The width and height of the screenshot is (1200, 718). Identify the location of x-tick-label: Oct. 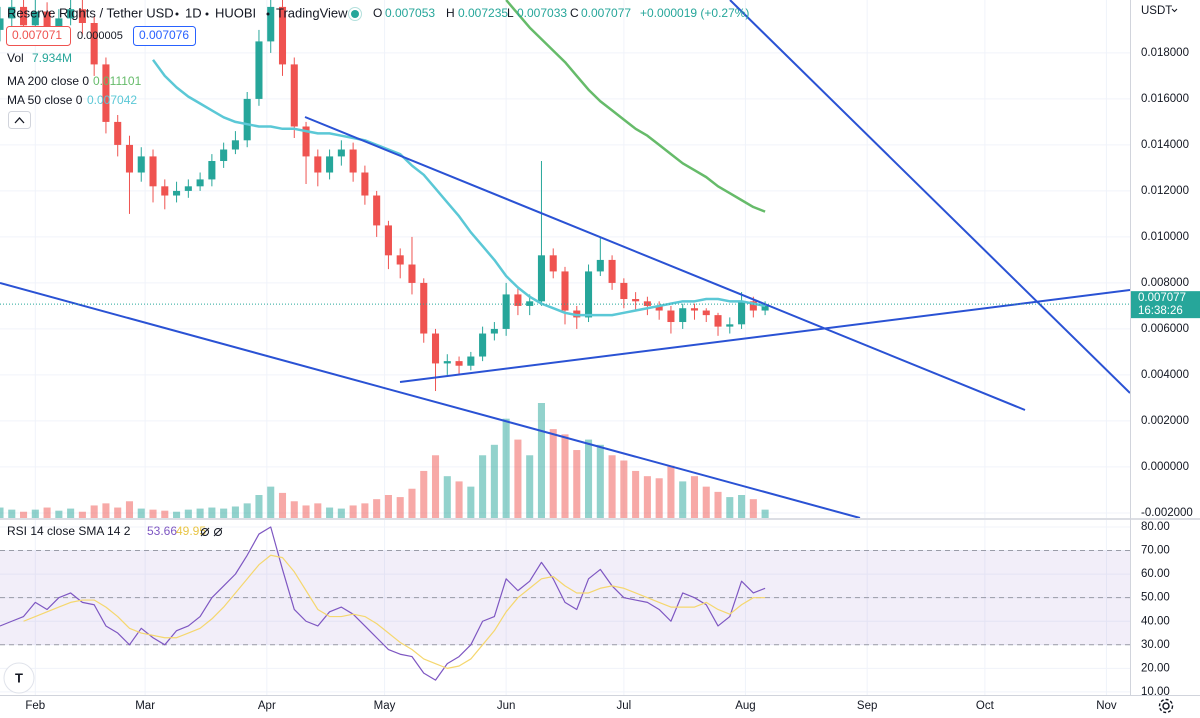
(985, 706).